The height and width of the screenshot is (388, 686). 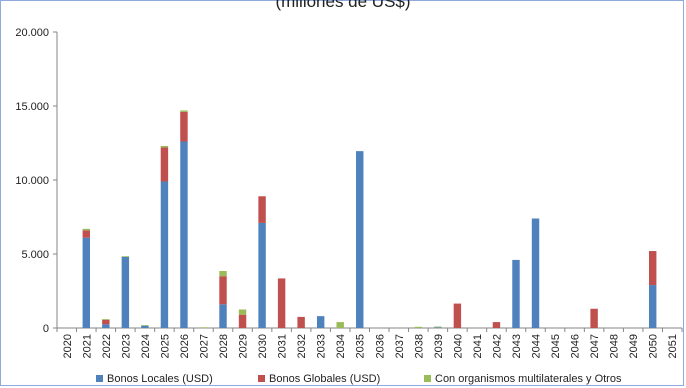 What do you see at coordinates (302, 346) in the screenshot?
I see `x-tick-label: 2032` at bounding box center [302, 346].